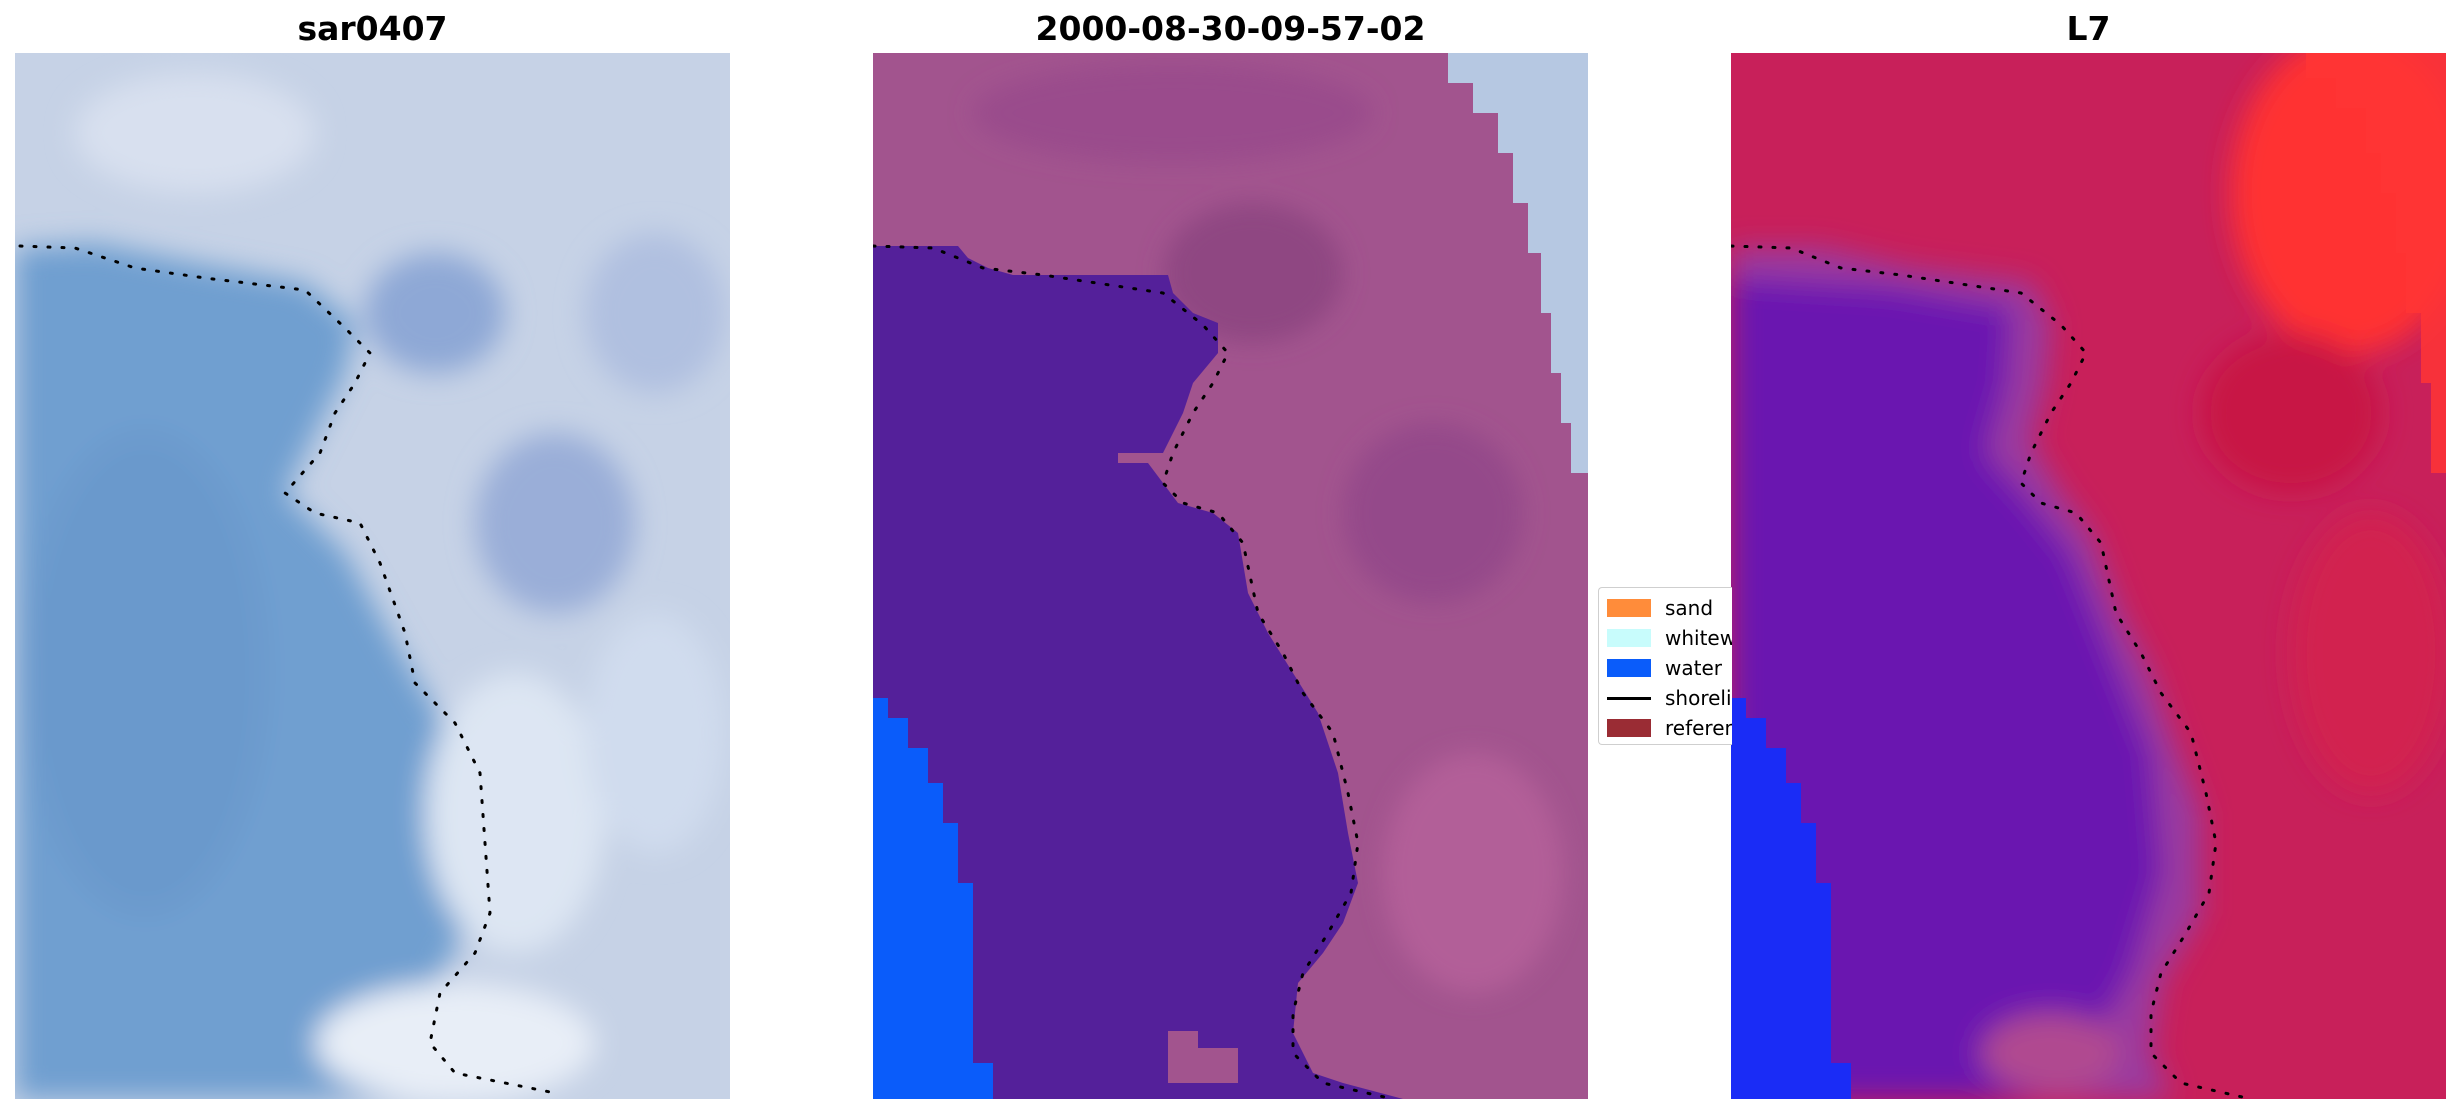  I want to click on legend-swatch-sand, so click(1629, 608).